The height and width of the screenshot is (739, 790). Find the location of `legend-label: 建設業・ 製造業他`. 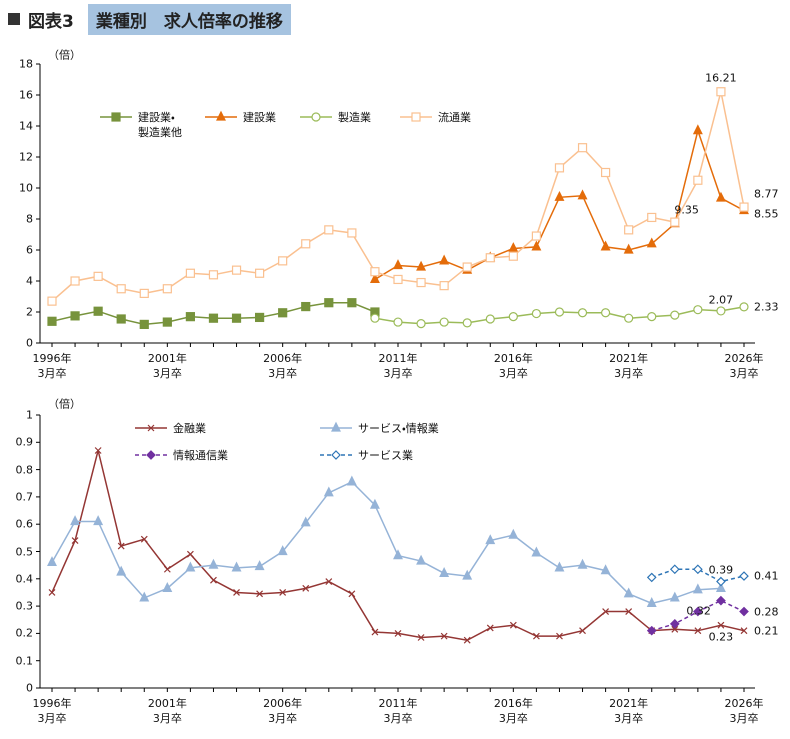

legend-label: 建設業・ 製造業他 is located at coordinates (160, 125).